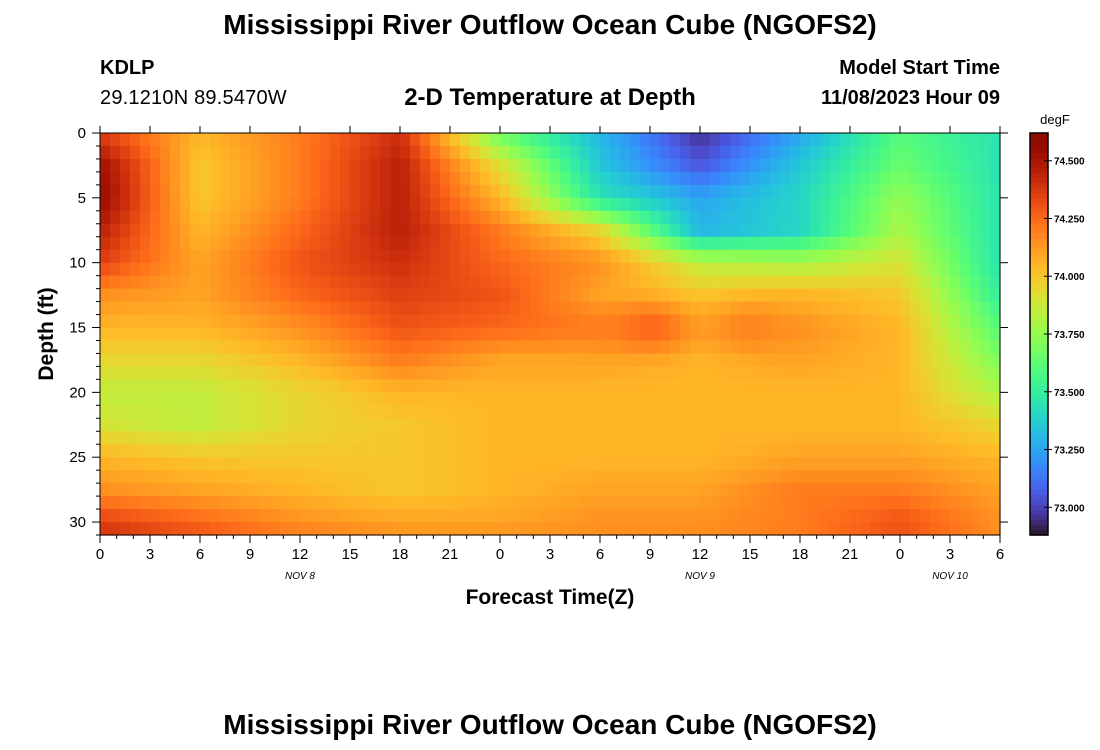 The image size is (1100, 750). What do you see at coordinates (150, 554) in the screenshot?
I see `x-tick-label: 3` at bounding box center [150, 554].